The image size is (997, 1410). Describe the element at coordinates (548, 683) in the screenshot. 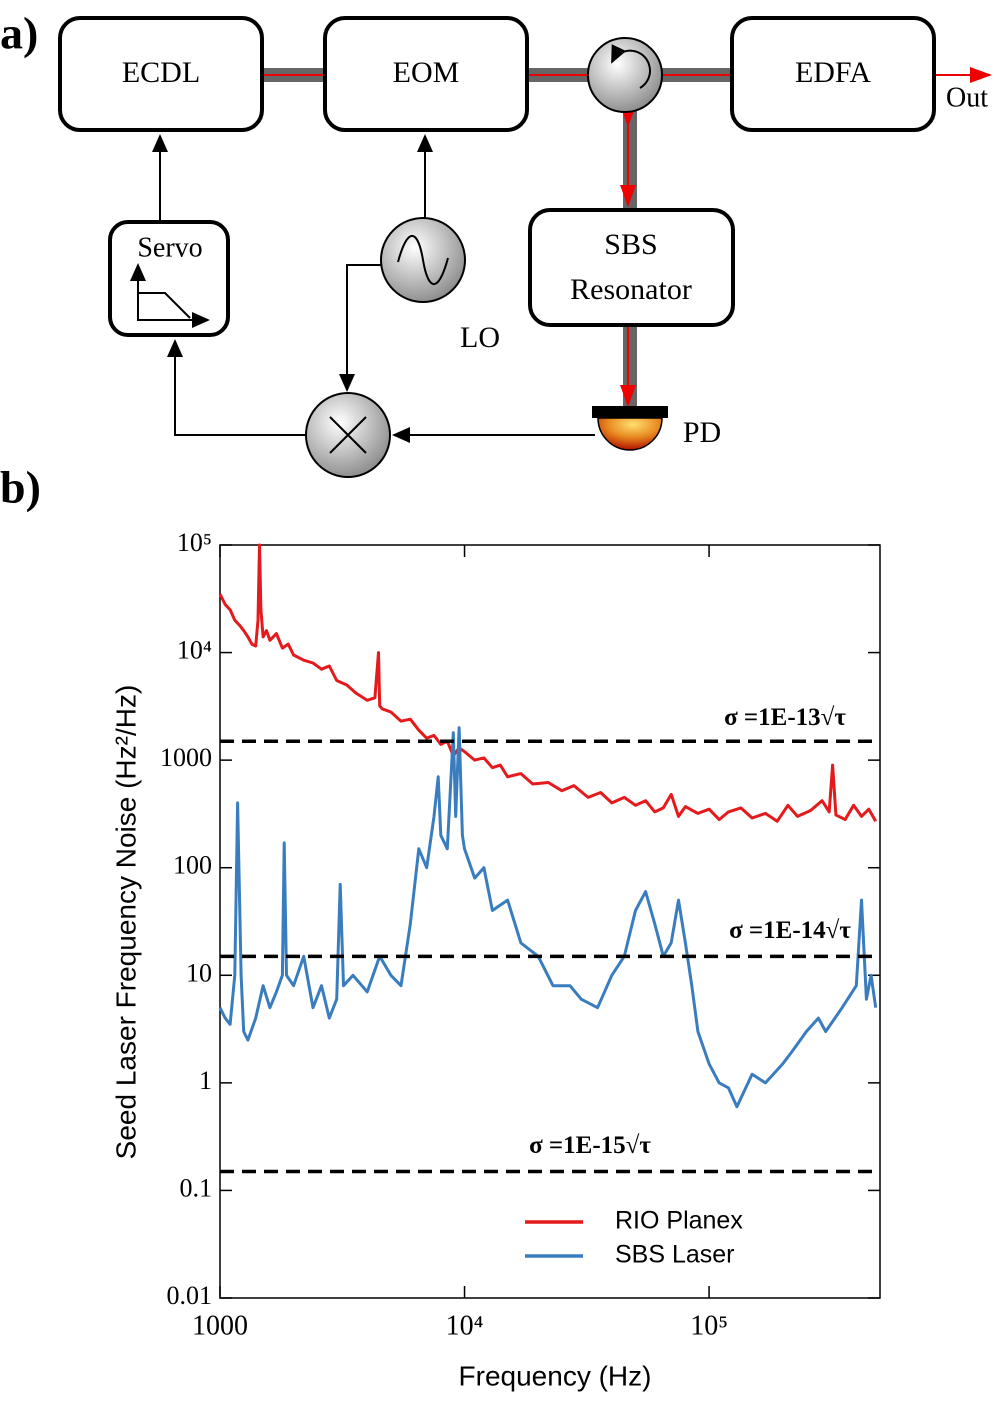

I see `series-line` at that location.